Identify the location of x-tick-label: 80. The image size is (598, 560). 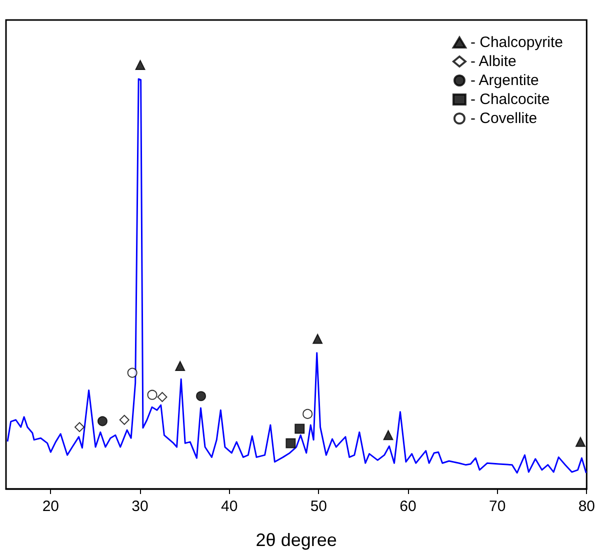
(586, 506).